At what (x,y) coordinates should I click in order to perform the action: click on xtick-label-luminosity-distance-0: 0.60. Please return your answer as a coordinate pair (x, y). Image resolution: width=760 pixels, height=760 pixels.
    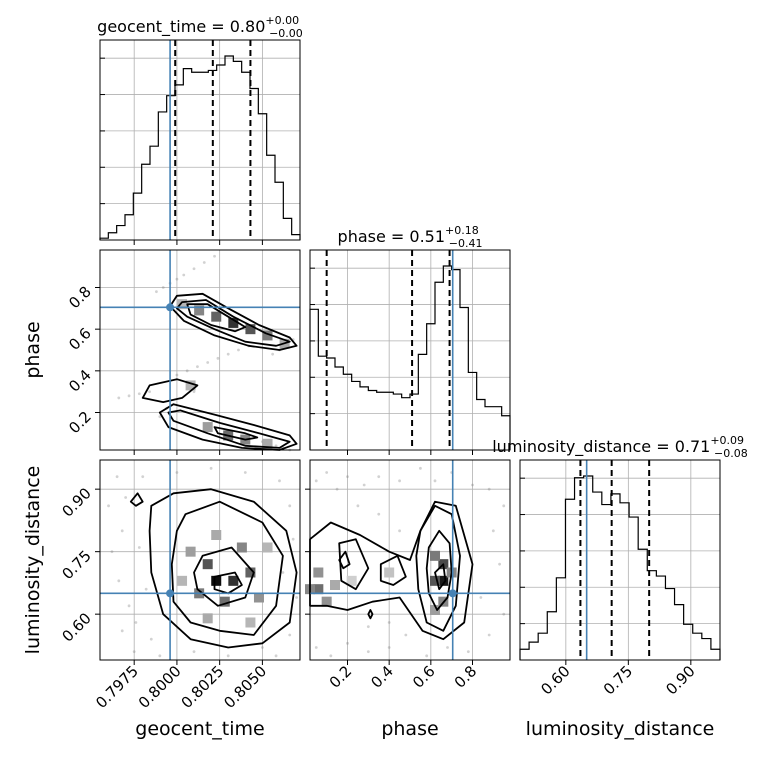
    Looking at the image, I should click on (555, 680).